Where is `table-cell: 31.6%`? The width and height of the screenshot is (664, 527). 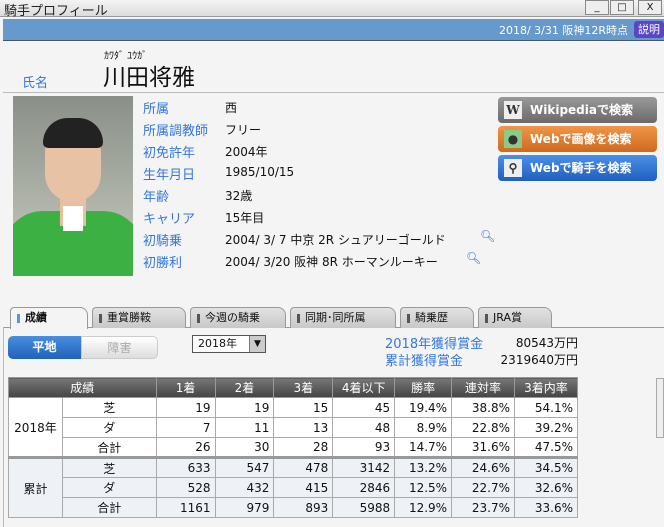 table-cell: 31.6% is located at coordinates (483, 447).